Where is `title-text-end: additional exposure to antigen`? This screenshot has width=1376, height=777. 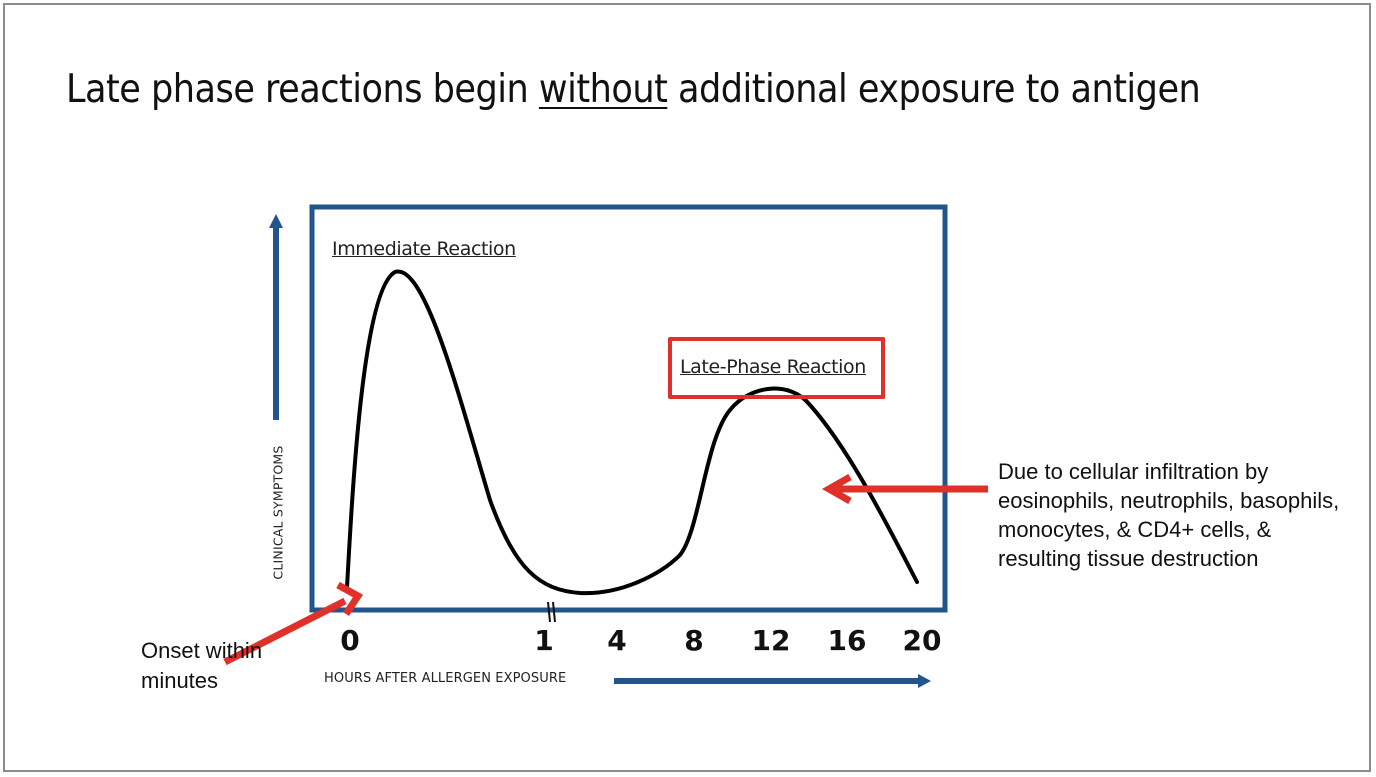
title-text-end: additional exposure to antigen is located at coordinates (934, 89).